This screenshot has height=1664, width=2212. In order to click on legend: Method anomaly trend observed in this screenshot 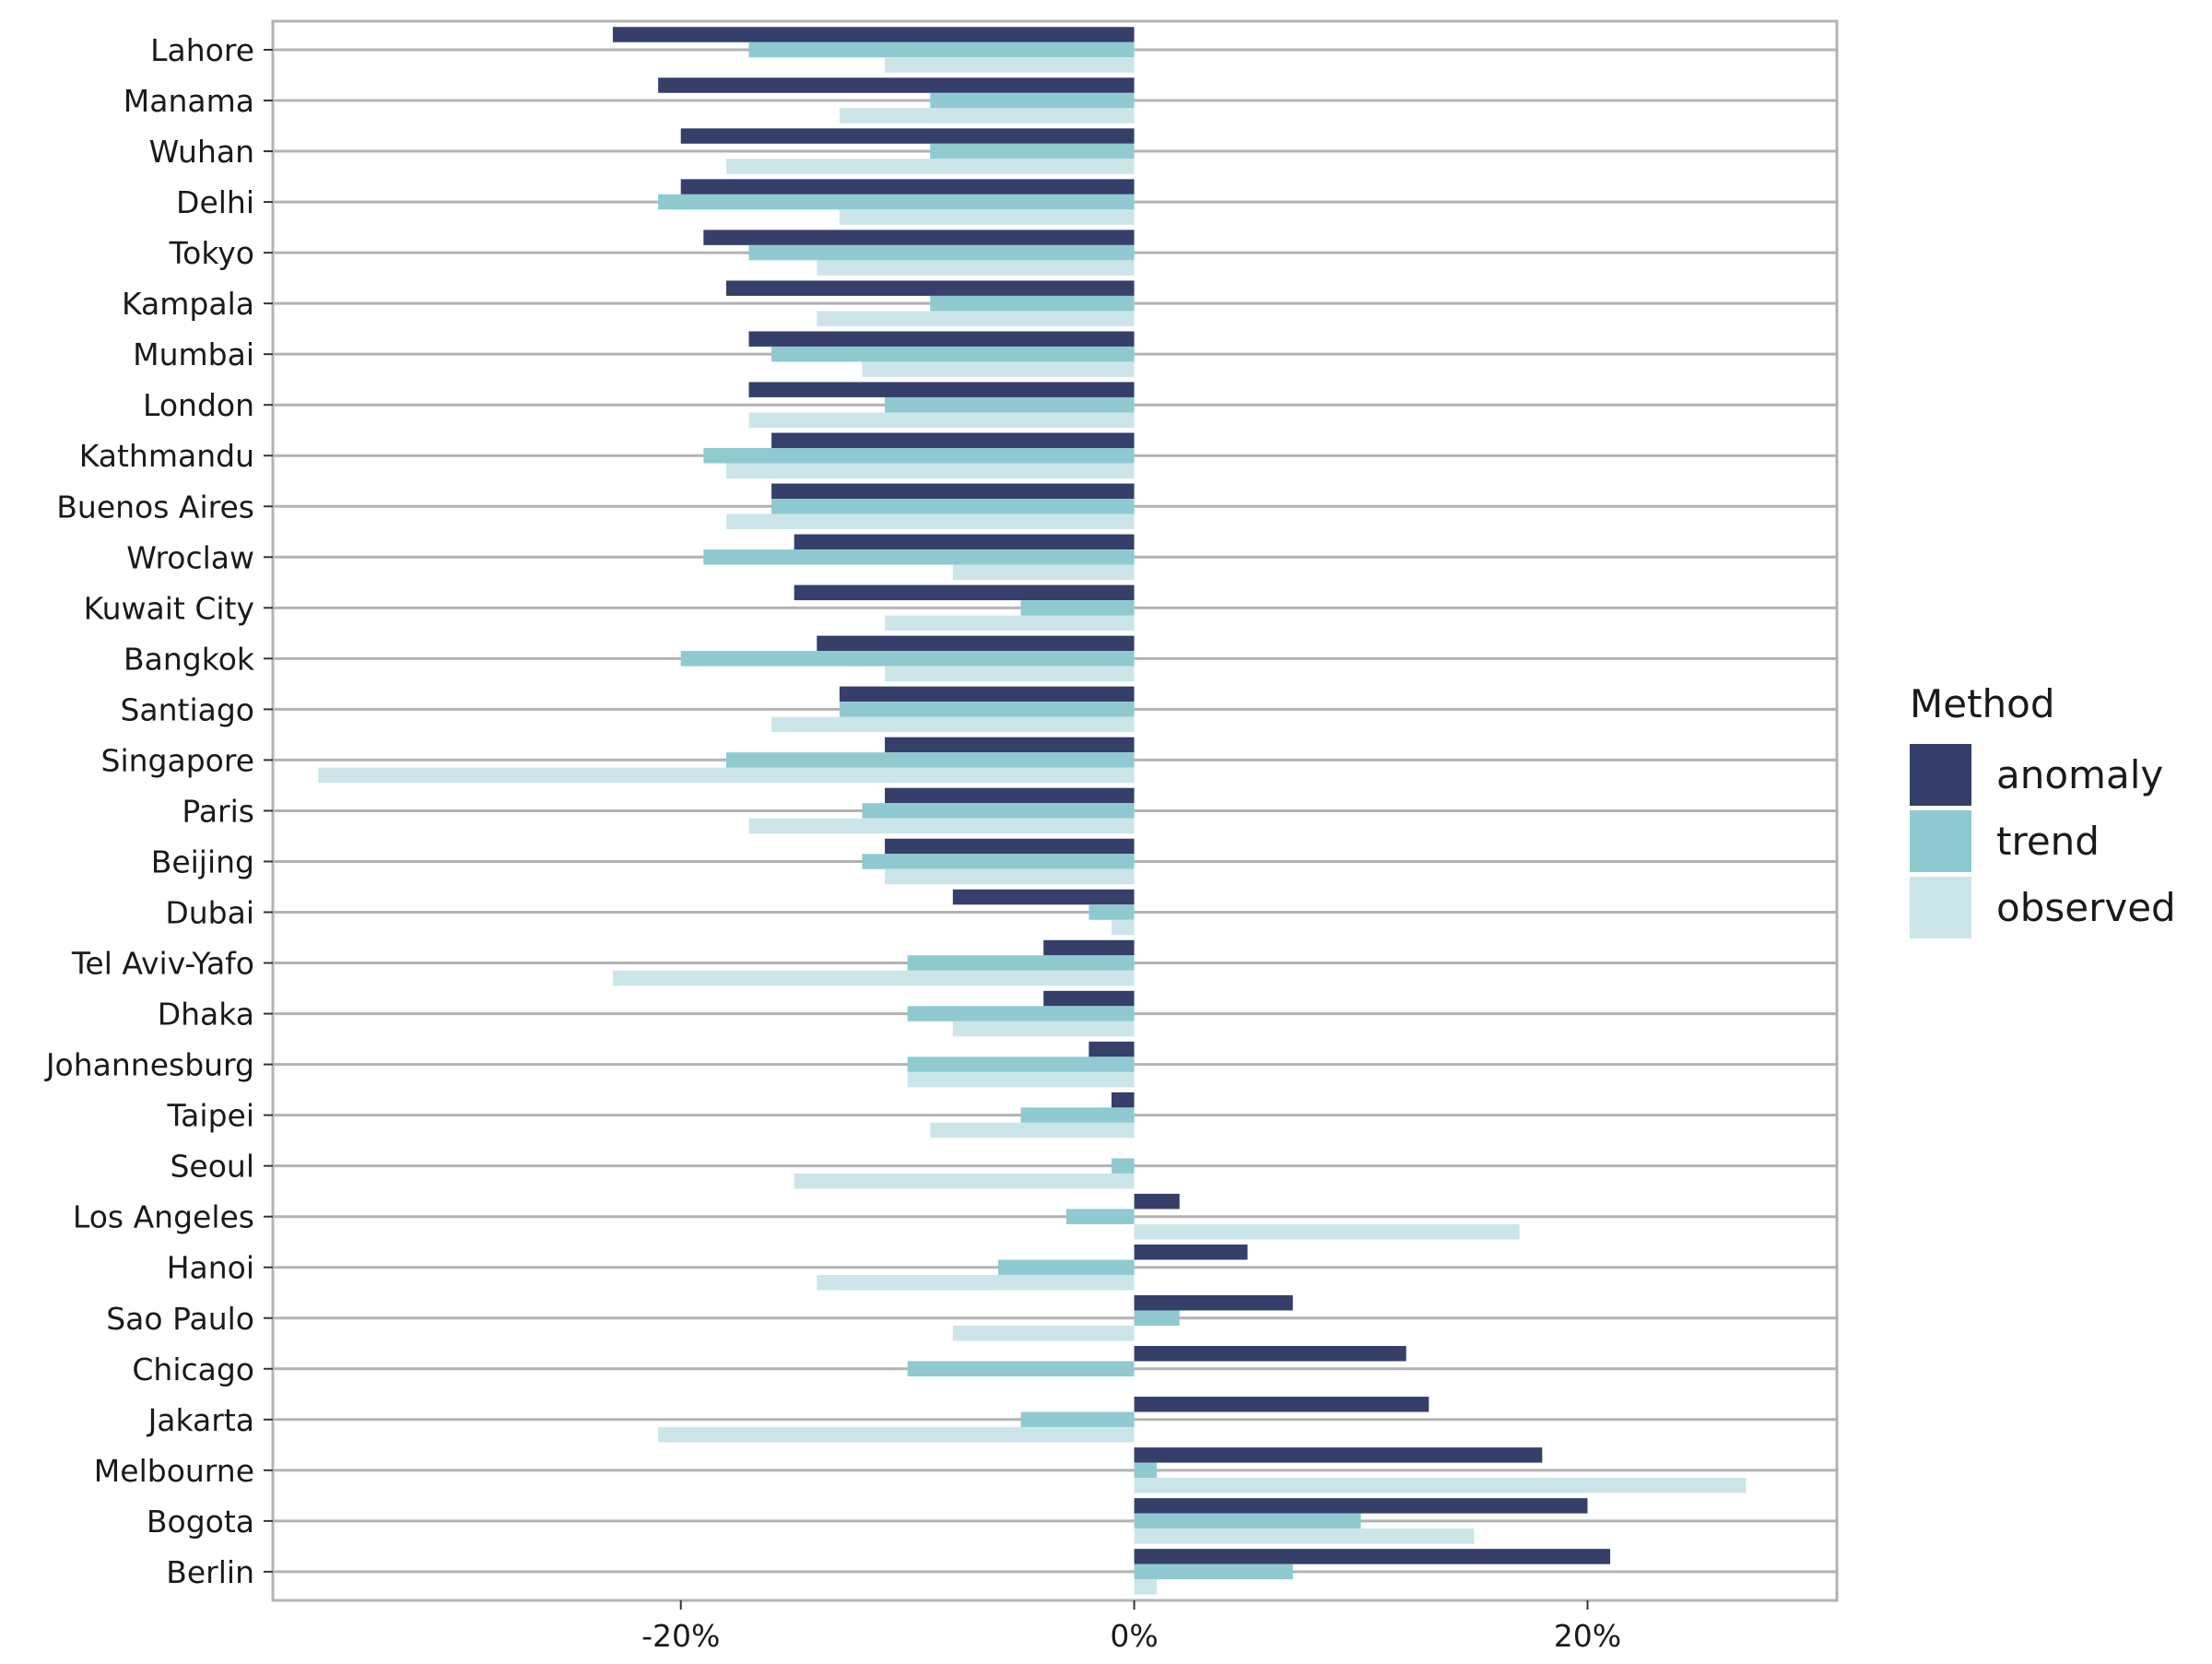, I will do `click(2043, 809)`.